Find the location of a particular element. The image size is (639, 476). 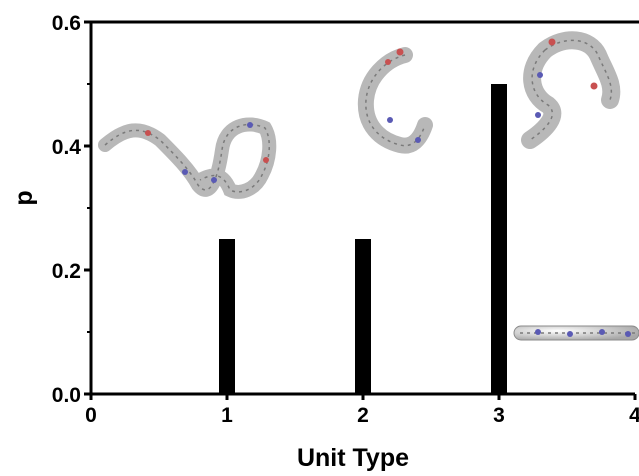

x-tick-label: 4 is located at coordinates (634, 415).